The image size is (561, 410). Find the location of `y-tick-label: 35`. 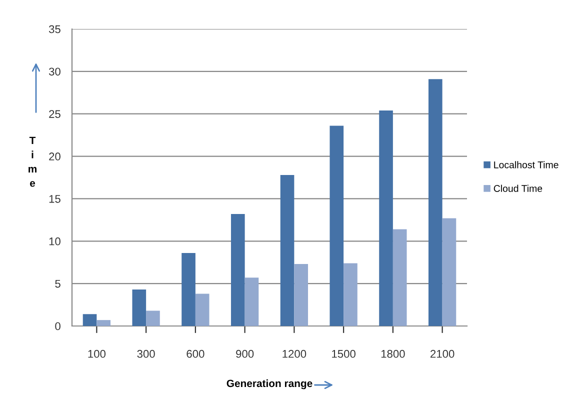

y-tick-label: 35 is located at coordinates (54, 29).